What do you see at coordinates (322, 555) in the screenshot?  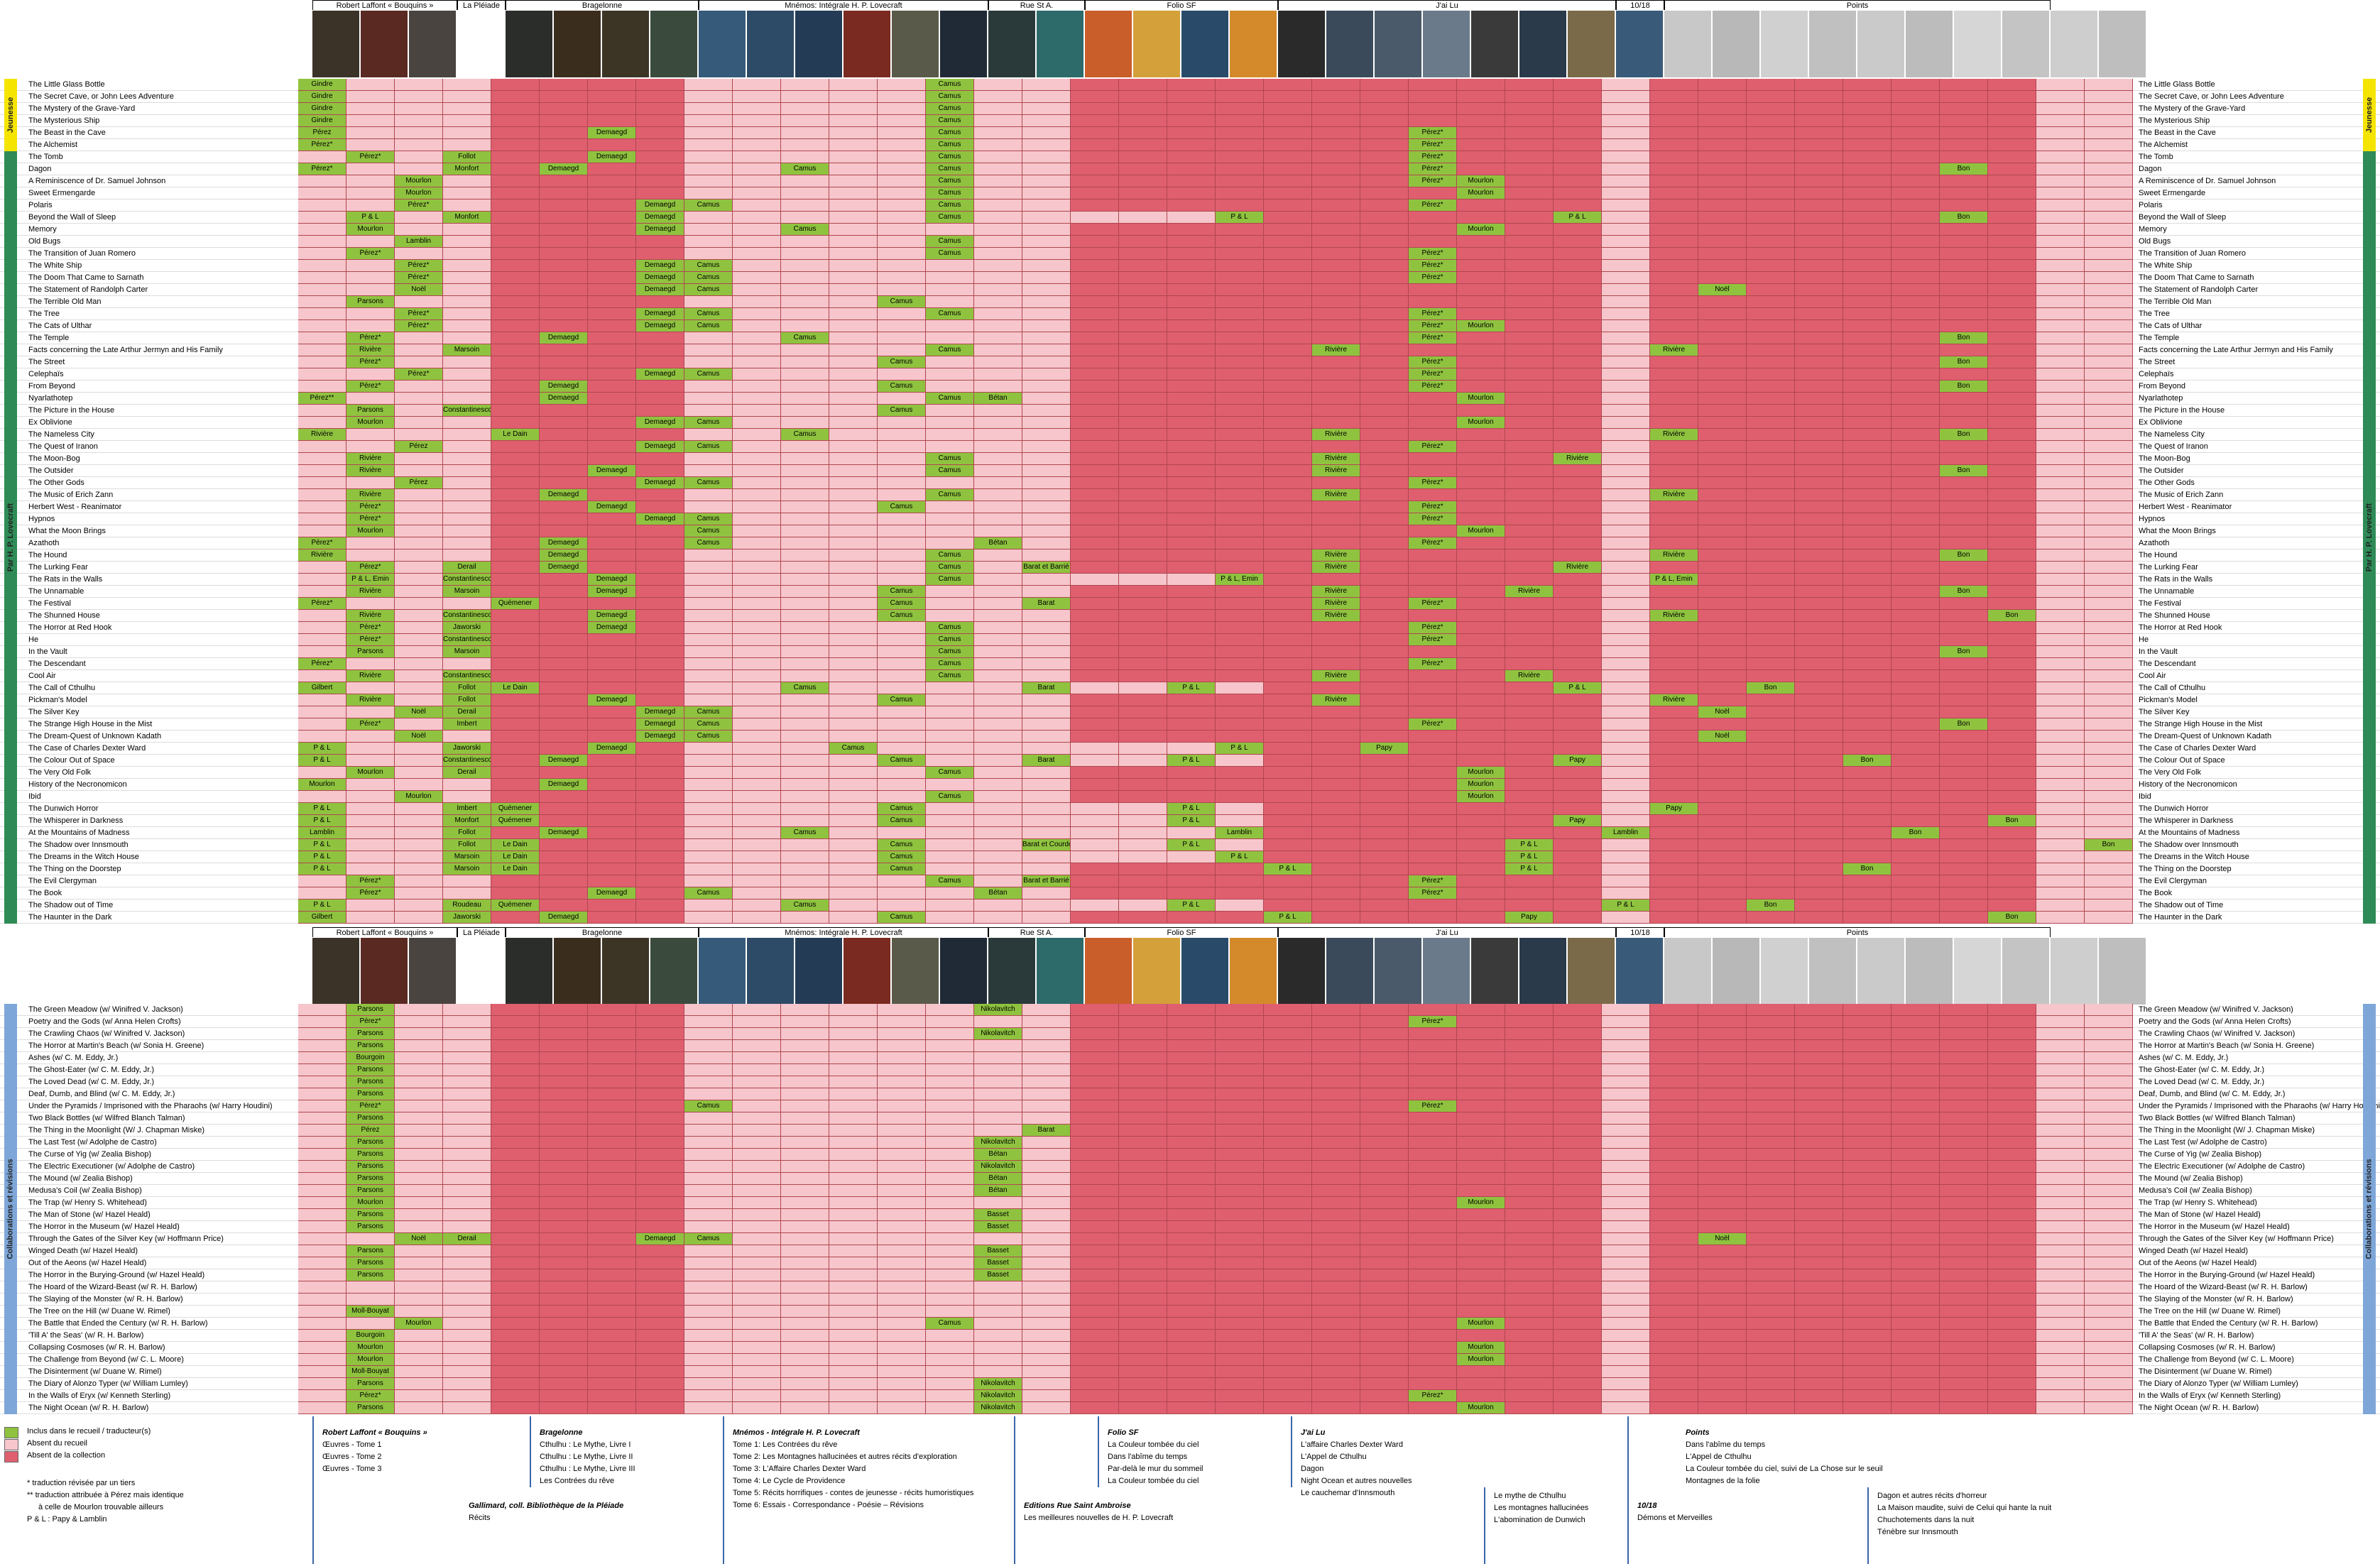 I see `included-cell: Rivière` at bounding box center [322, 555].